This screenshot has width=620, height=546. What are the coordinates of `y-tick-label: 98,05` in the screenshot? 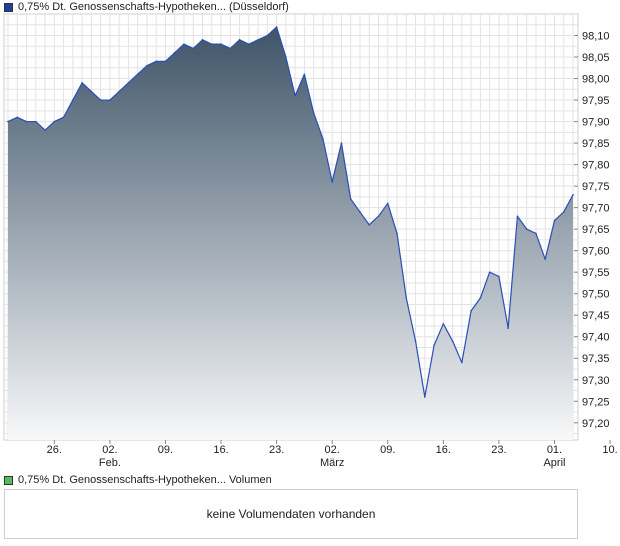 It's located at (596, 58).